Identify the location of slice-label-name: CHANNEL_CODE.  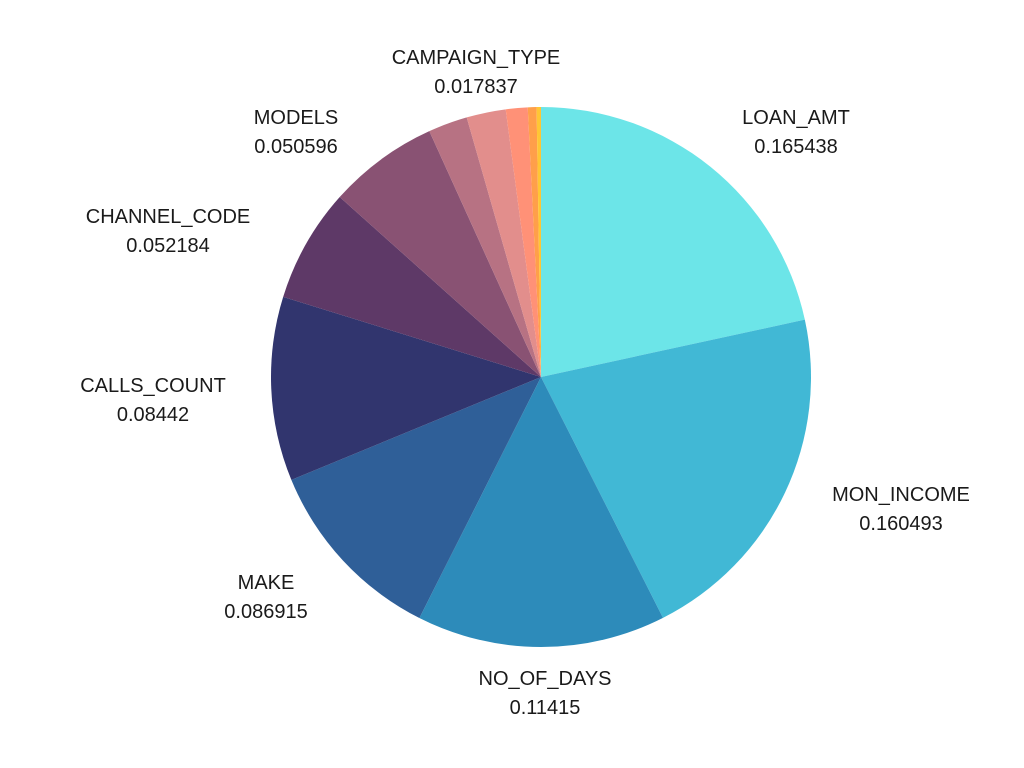
(168, 217).